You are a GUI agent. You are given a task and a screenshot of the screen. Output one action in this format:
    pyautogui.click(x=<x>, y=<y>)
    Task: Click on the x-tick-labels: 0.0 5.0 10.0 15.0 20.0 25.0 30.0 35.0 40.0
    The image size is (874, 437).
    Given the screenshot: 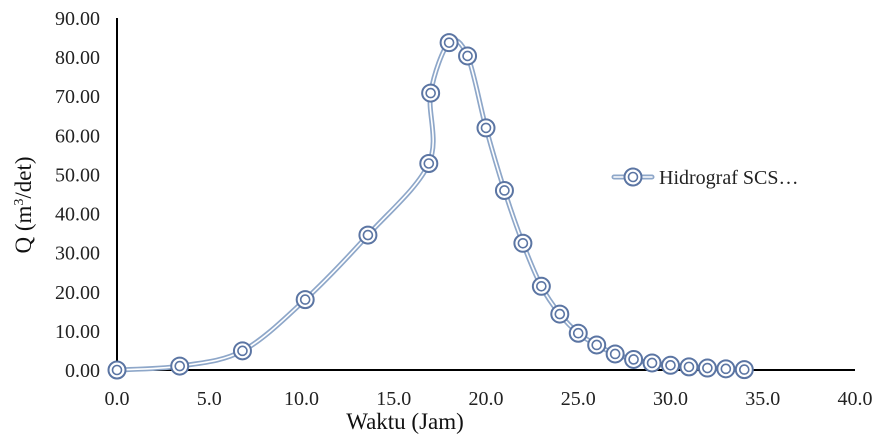 What is the action you would take?
    pyautogui.click(x=489, y=399)
    